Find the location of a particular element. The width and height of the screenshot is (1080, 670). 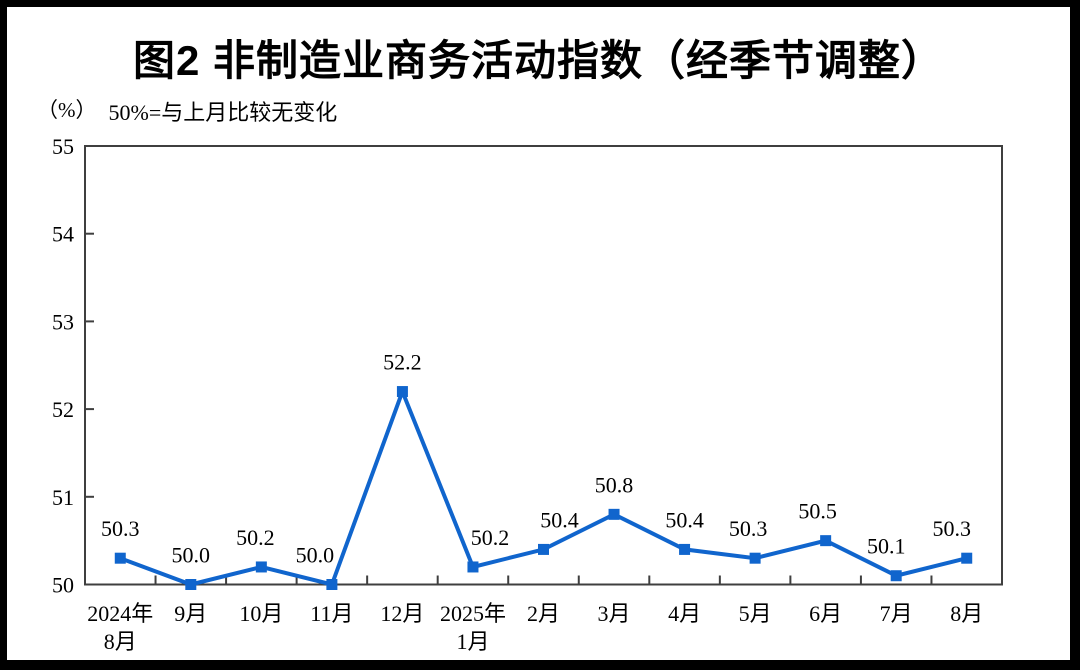

x-axis: 2024年 8月 9月 10月 11月 12月 2025年 1月 2月 3月 4月 5月 6月 7月 8月 is located at coordinates (535, 614).